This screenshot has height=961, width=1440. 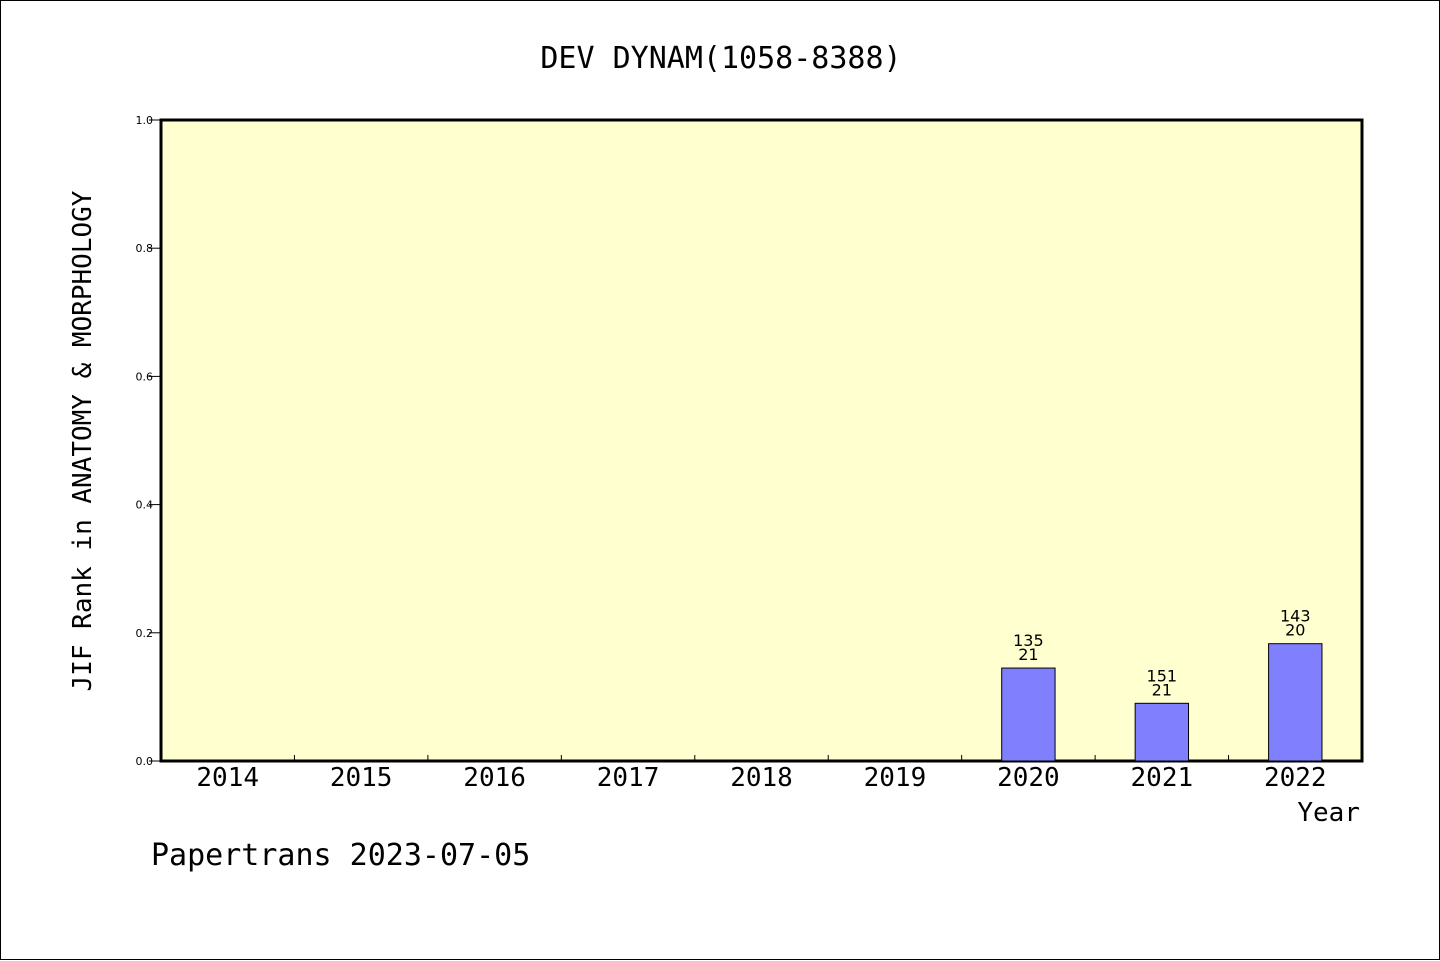 What do you see at coordinates (83, 440) in the screenshot?
I see `y-axis-label: JIF Rank in ANATOMY & MORPHOLOGY` at bounding box center [83, 440].